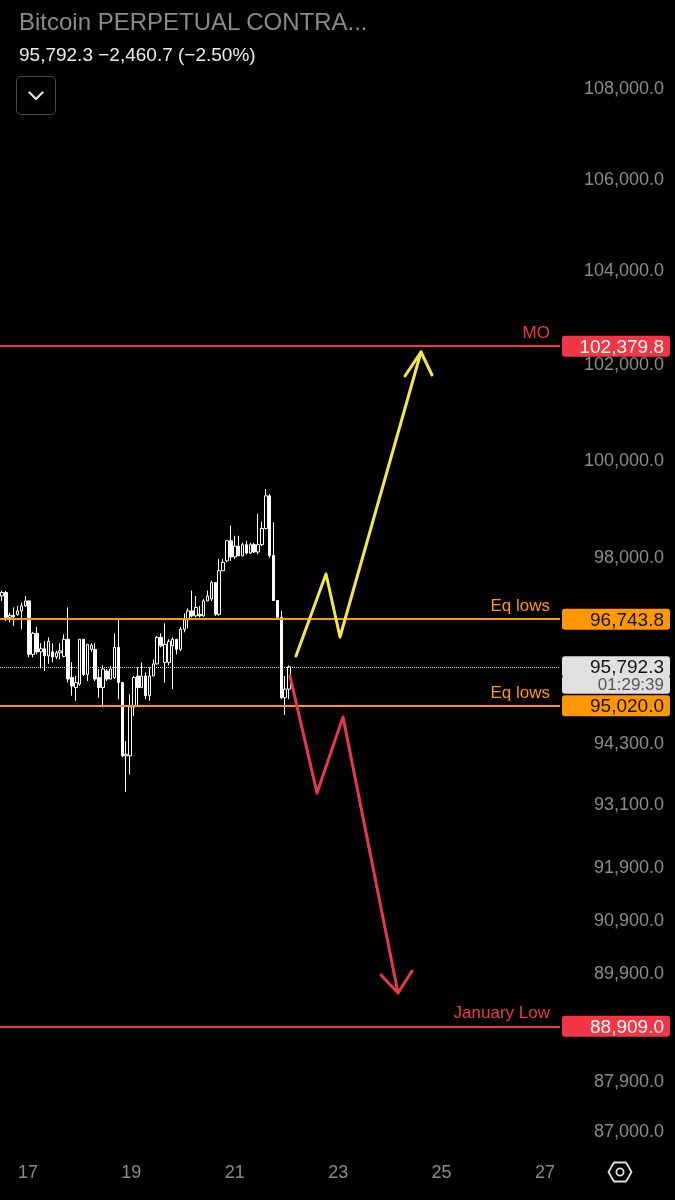  What do you see at coordinates (628, 866) in the screenshot?
I see `y-tick-label: 91,900.0` at bounding box center [628, 866].